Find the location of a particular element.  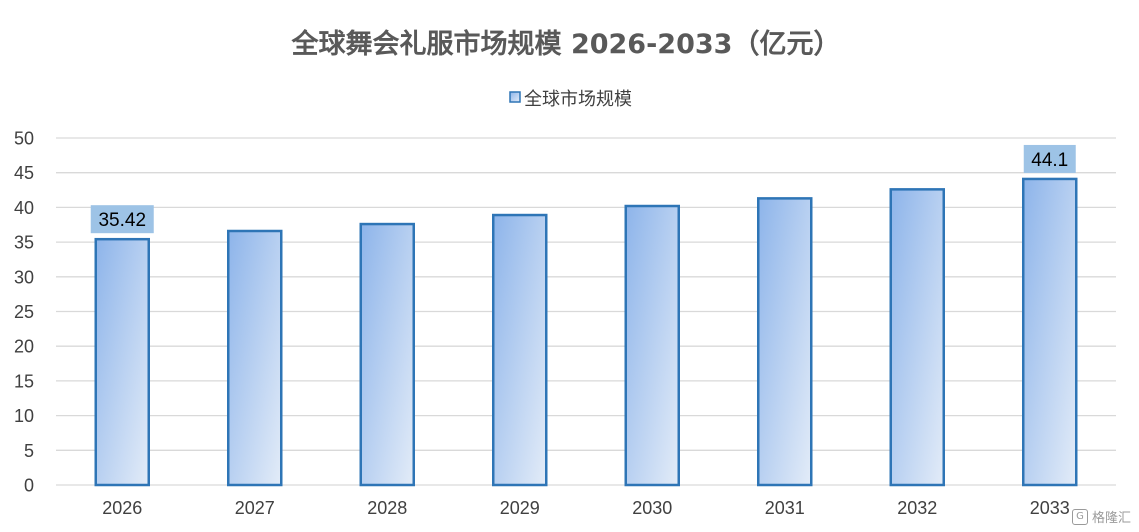

watermark: G 格隆汇 is located at coordinates (1101, 516).